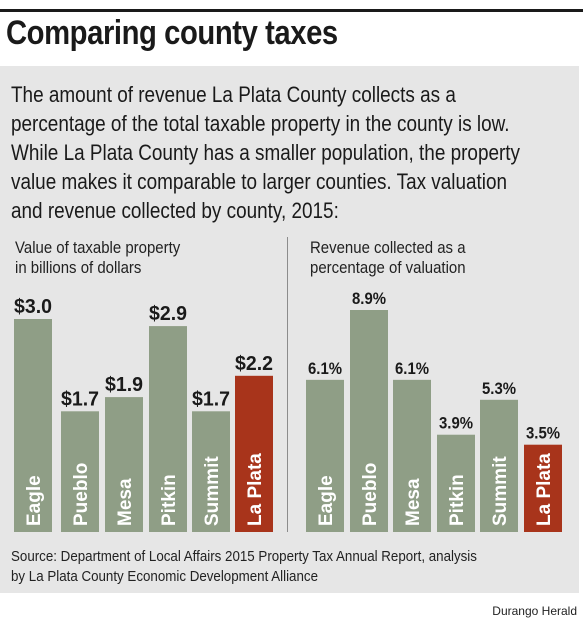 Image resolution: width=583 pixels, height=625 pixels. I want to click on headline: Comparing county taxes, so click(172, 33).